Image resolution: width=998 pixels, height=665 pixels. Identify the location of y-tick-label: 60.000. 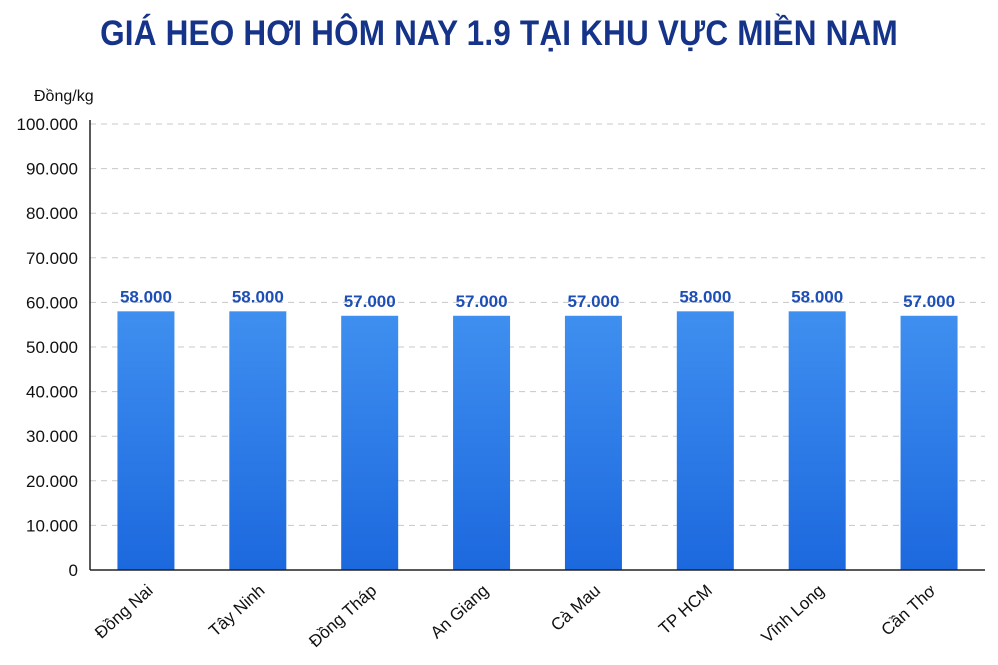
(52, 302).